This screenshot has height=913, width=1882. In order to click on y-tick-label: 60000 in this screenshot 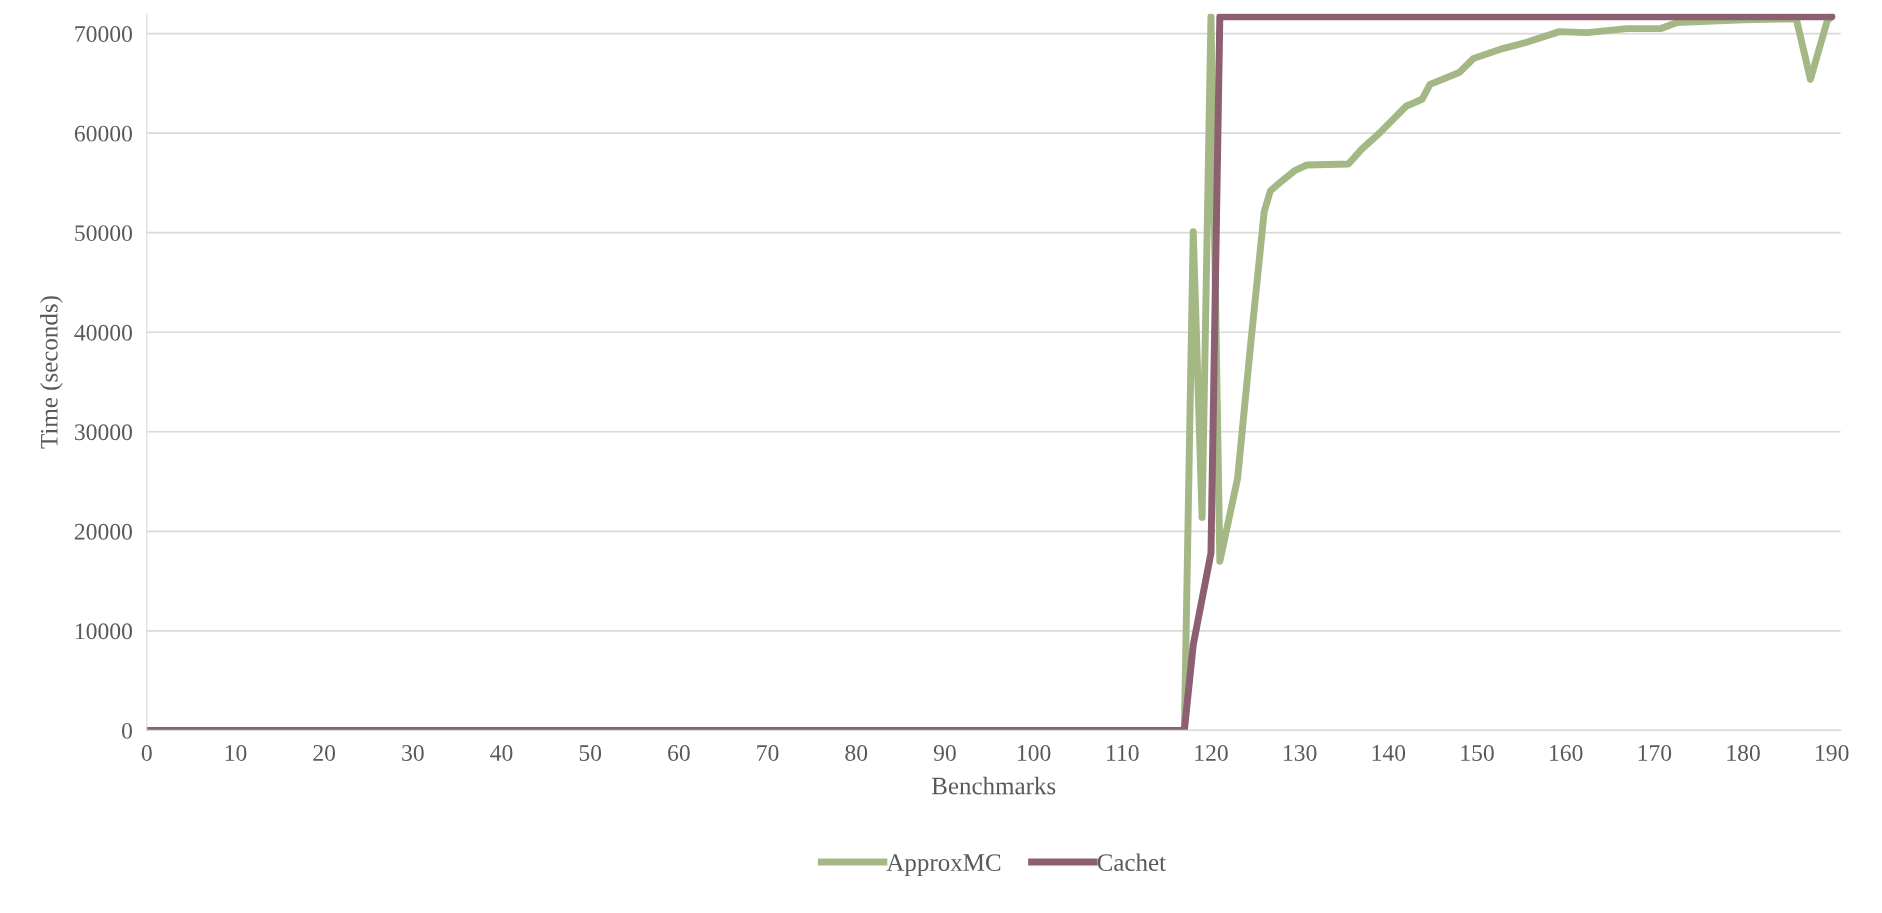, I will do `click(103, 133)`.